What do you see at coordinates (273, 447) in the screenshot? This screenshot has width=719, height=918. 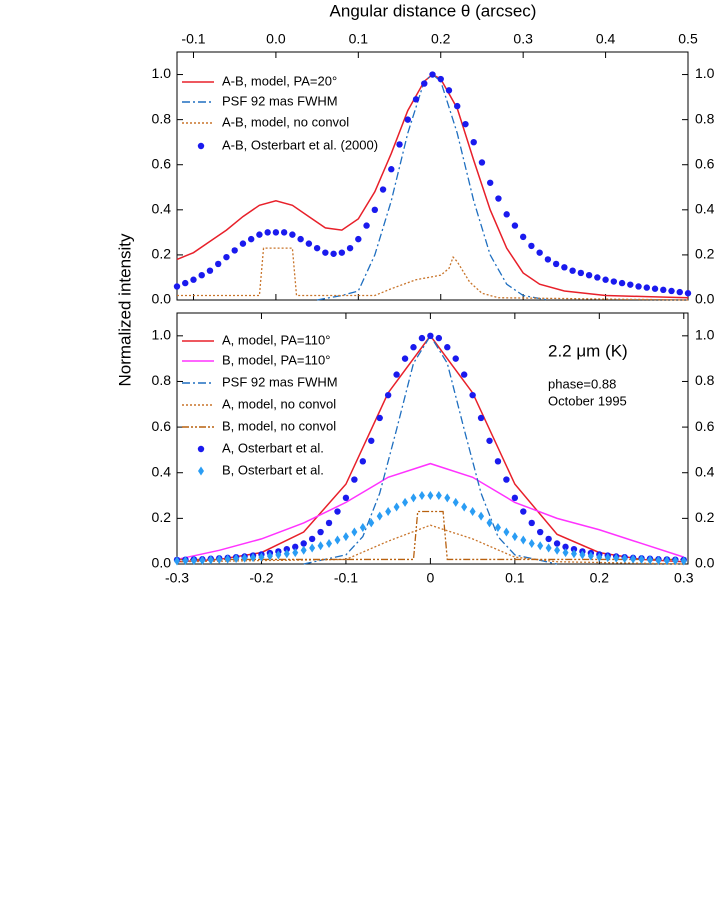 I see `legend-label: A, Osterbart et al.` at bounding box center [273, 447].